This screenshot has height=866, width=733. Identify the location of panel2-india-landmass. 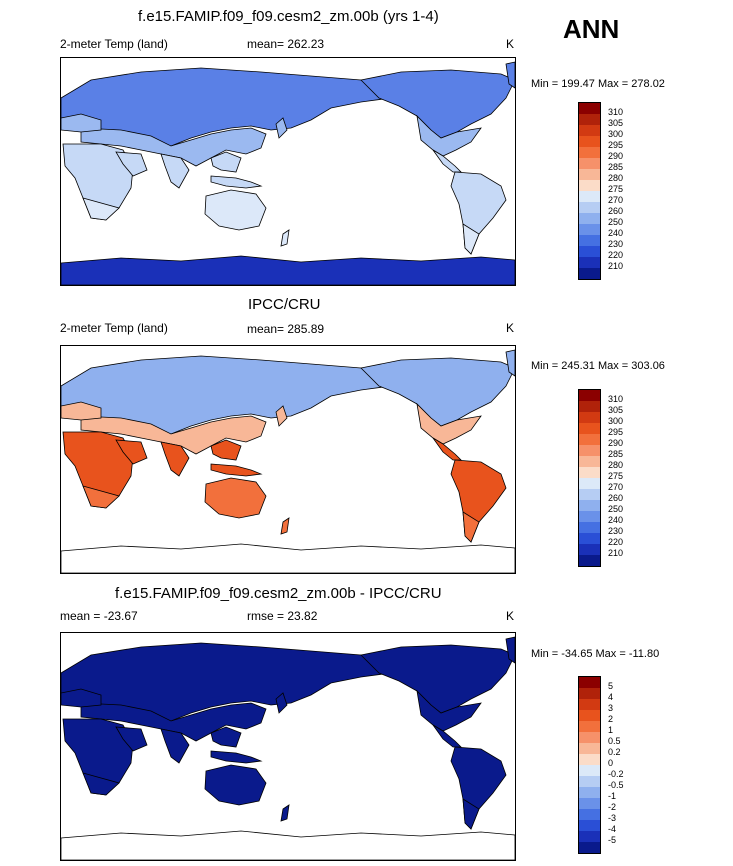
(175, 459).